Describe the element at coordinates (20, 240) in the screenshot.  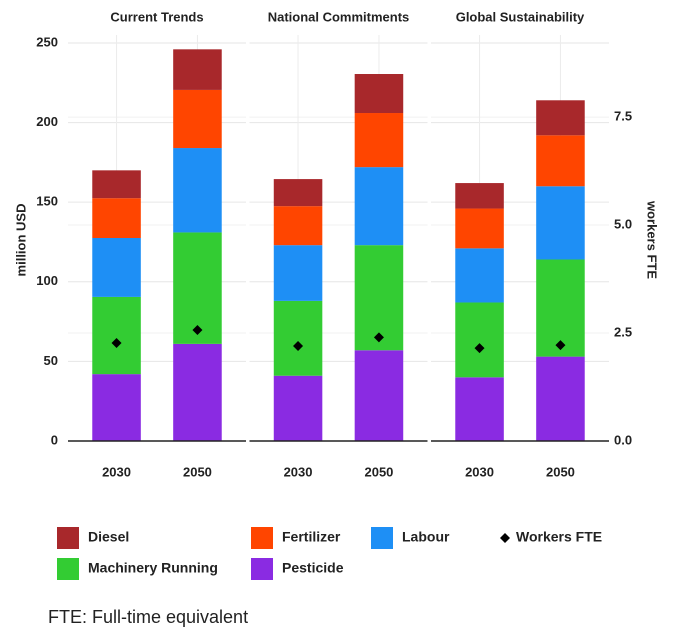
I see `y-axis-title: million USD` at that location.